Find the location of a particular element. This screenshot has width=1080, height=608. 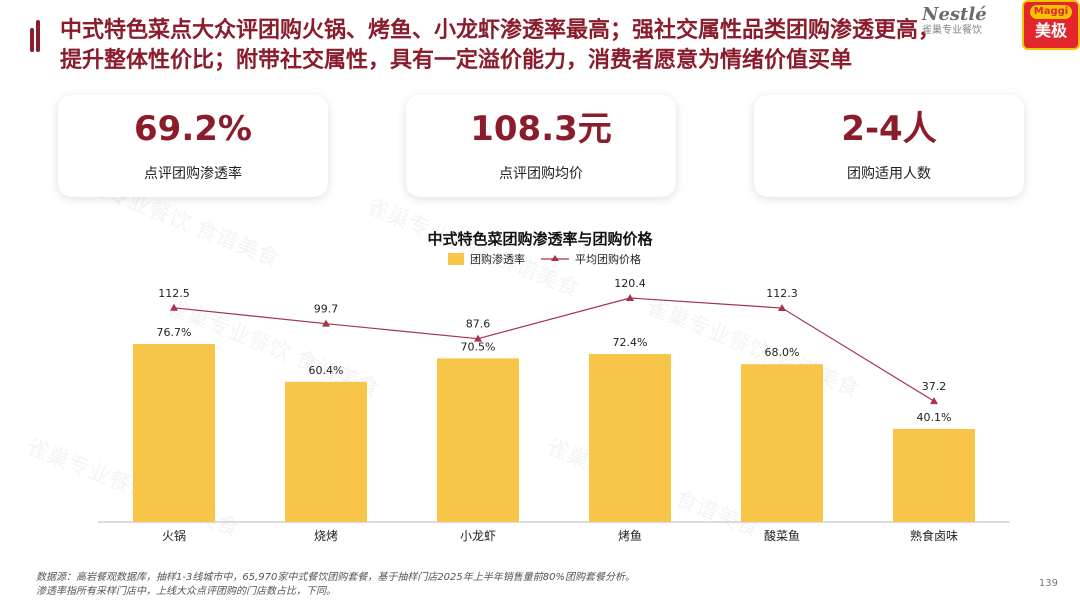

x-tick-label: 小龙虾 is located at coordinates (478, 536).